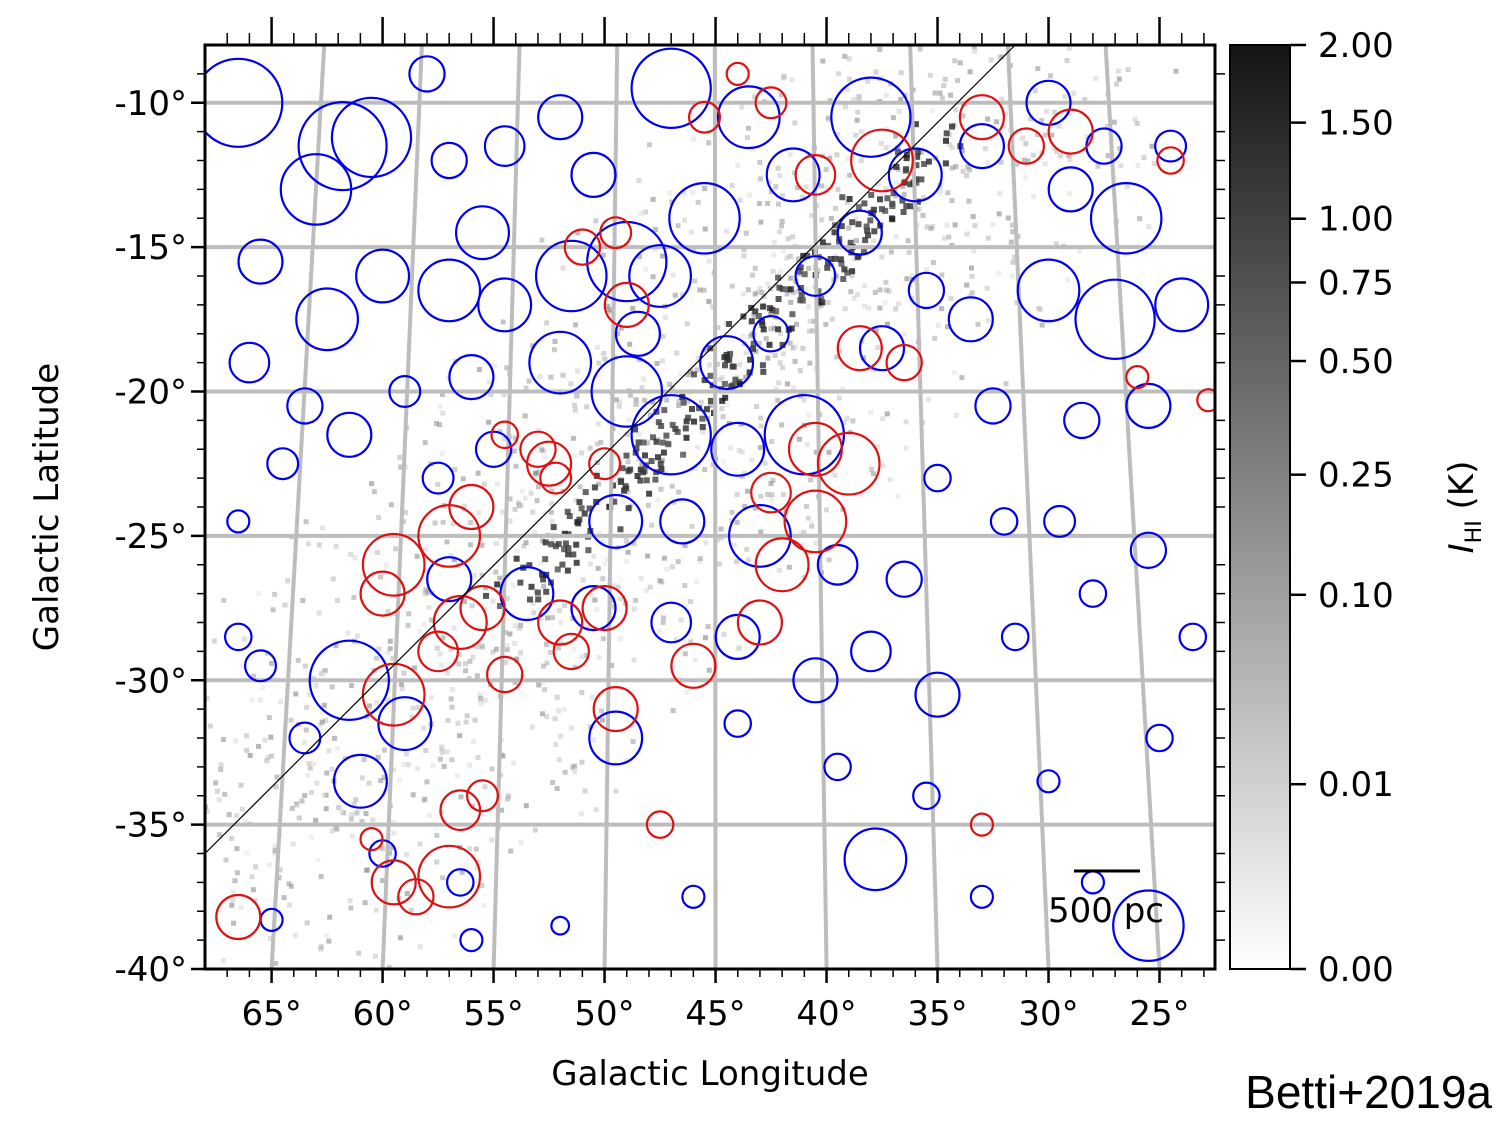  Describe the element at coordinates (611, 507) in the screenshot. I see `grid-line-lon` at that location.